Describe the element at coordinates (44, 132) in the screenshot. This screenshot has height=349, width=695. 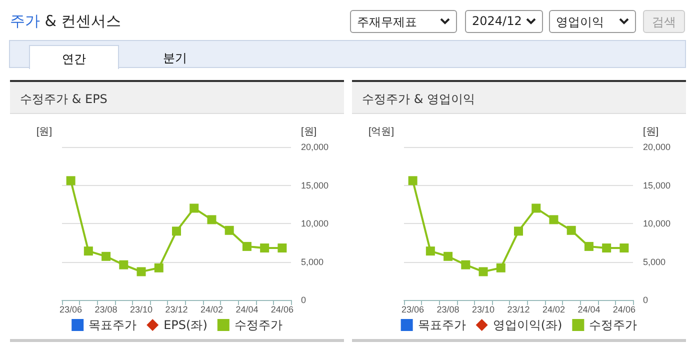
I see `y-axis-title: [원]` at that location.